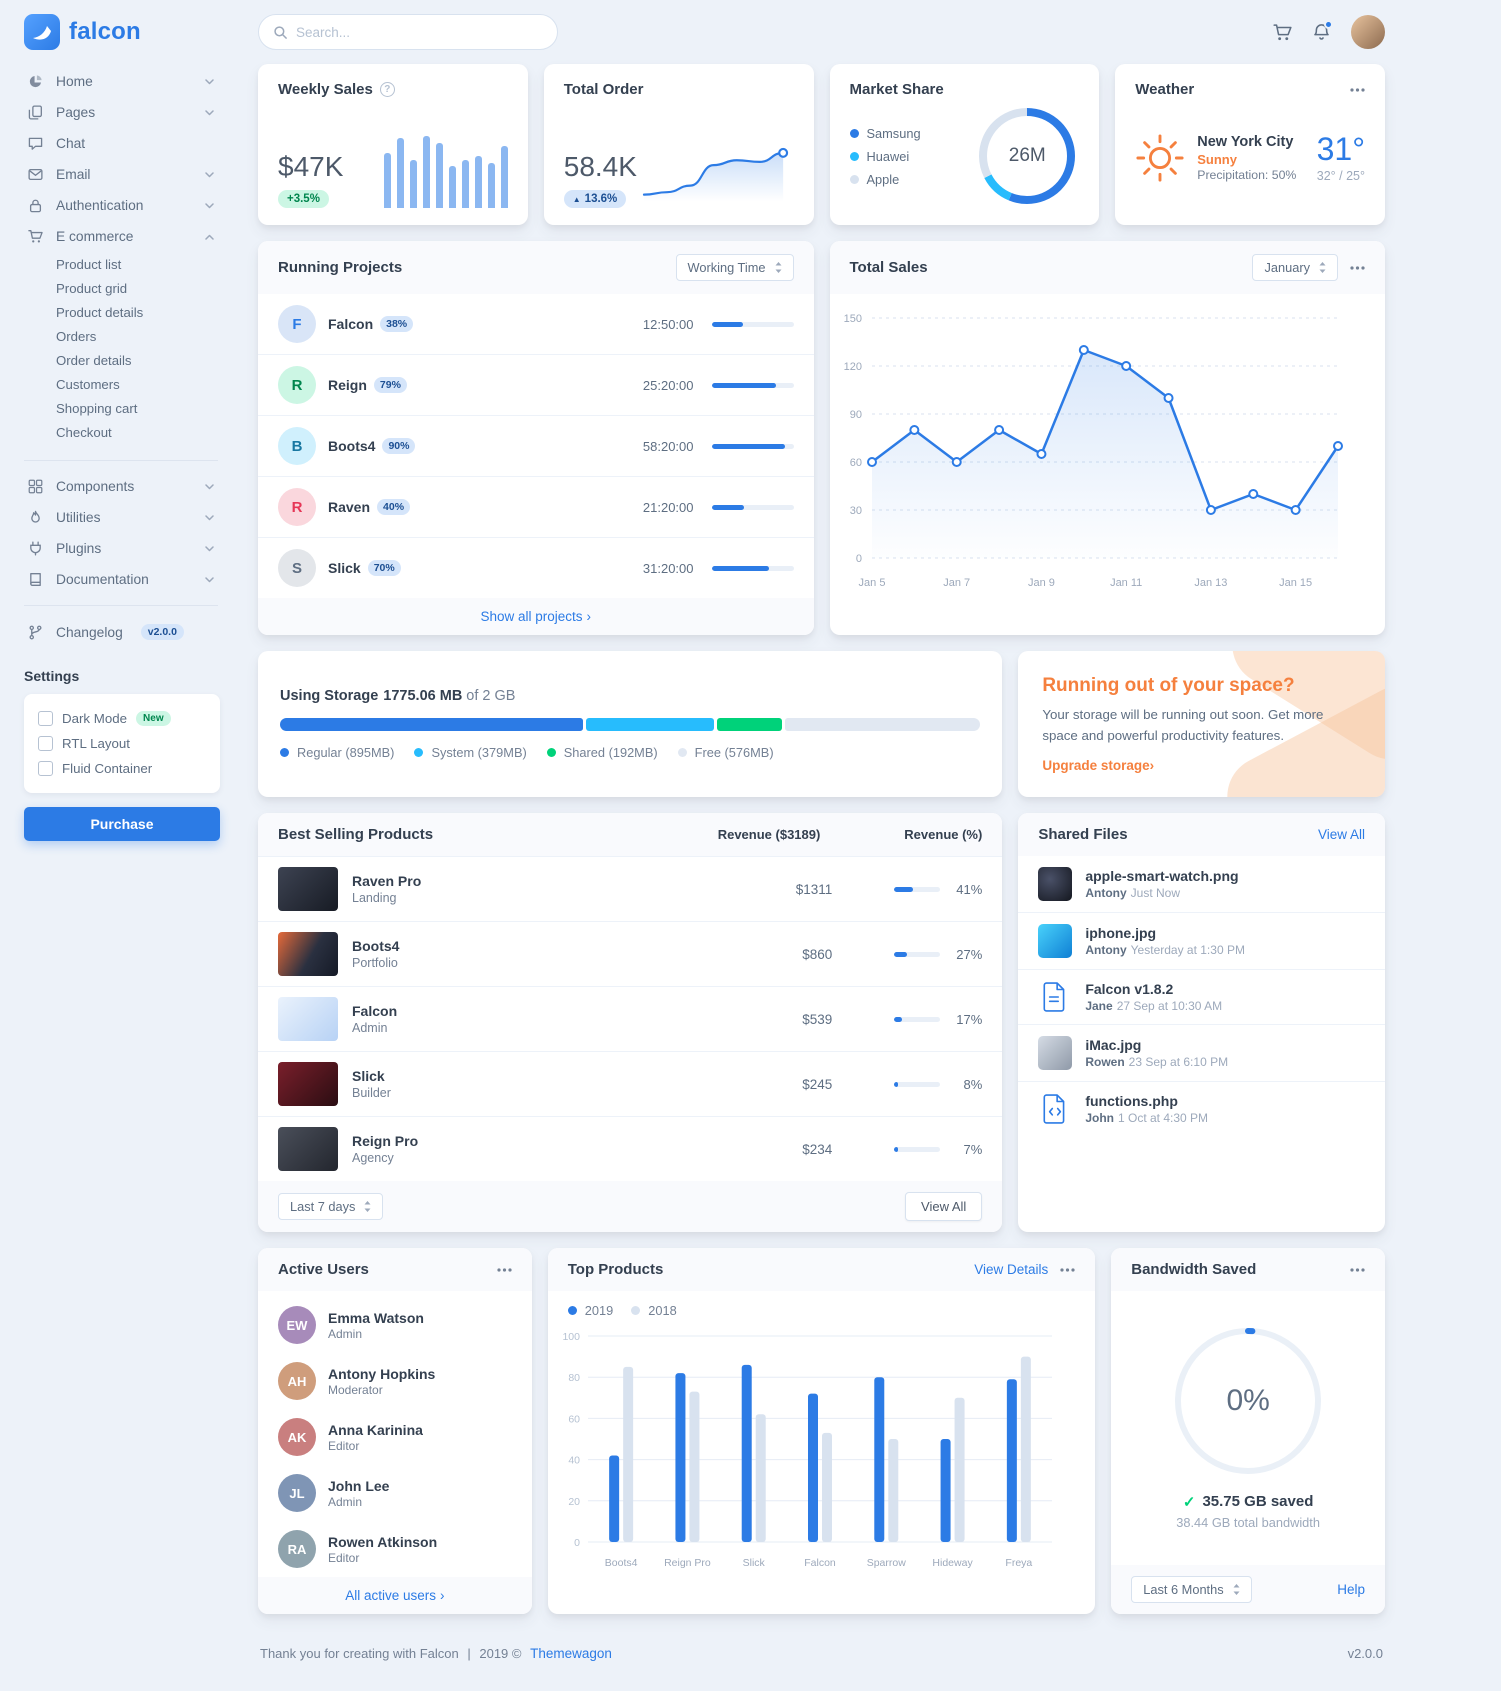 This screenshot has height=1691, width=1501. I want to click on product-name: Falcon, so click(375, 1011).